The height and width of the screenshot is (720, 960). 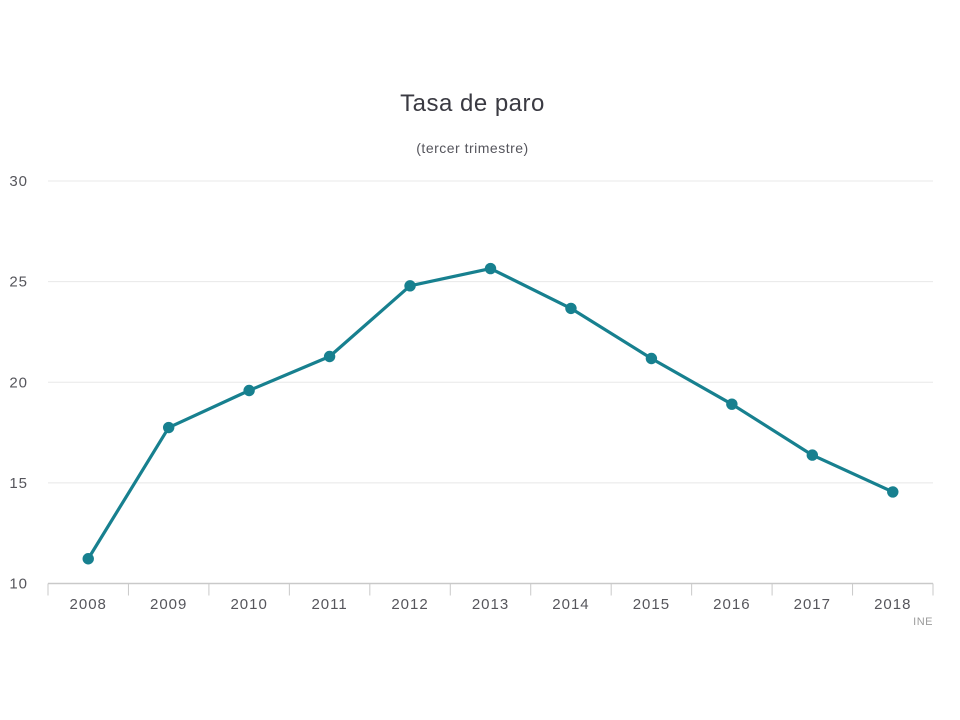 I want to click on chart-subtitle: (tercer trimestre), so click(x=472, y=148).